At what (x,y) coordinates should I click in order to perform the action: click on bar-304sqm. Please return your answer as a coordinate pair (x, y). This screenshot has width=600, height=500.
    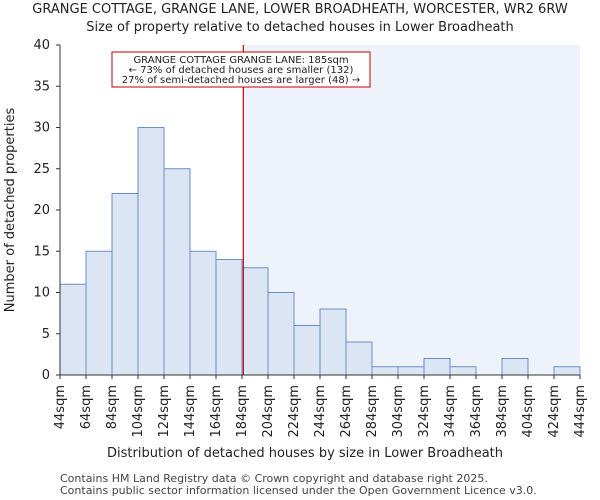
    Looking at the image, I should click on (411, 371).